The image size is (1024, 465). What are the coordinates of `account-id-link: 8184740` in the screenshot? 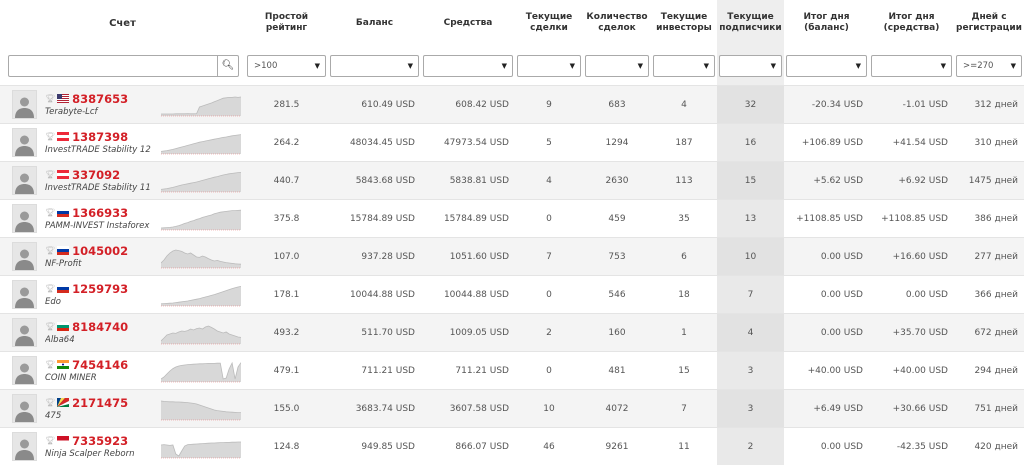 It's located at (100, 327).